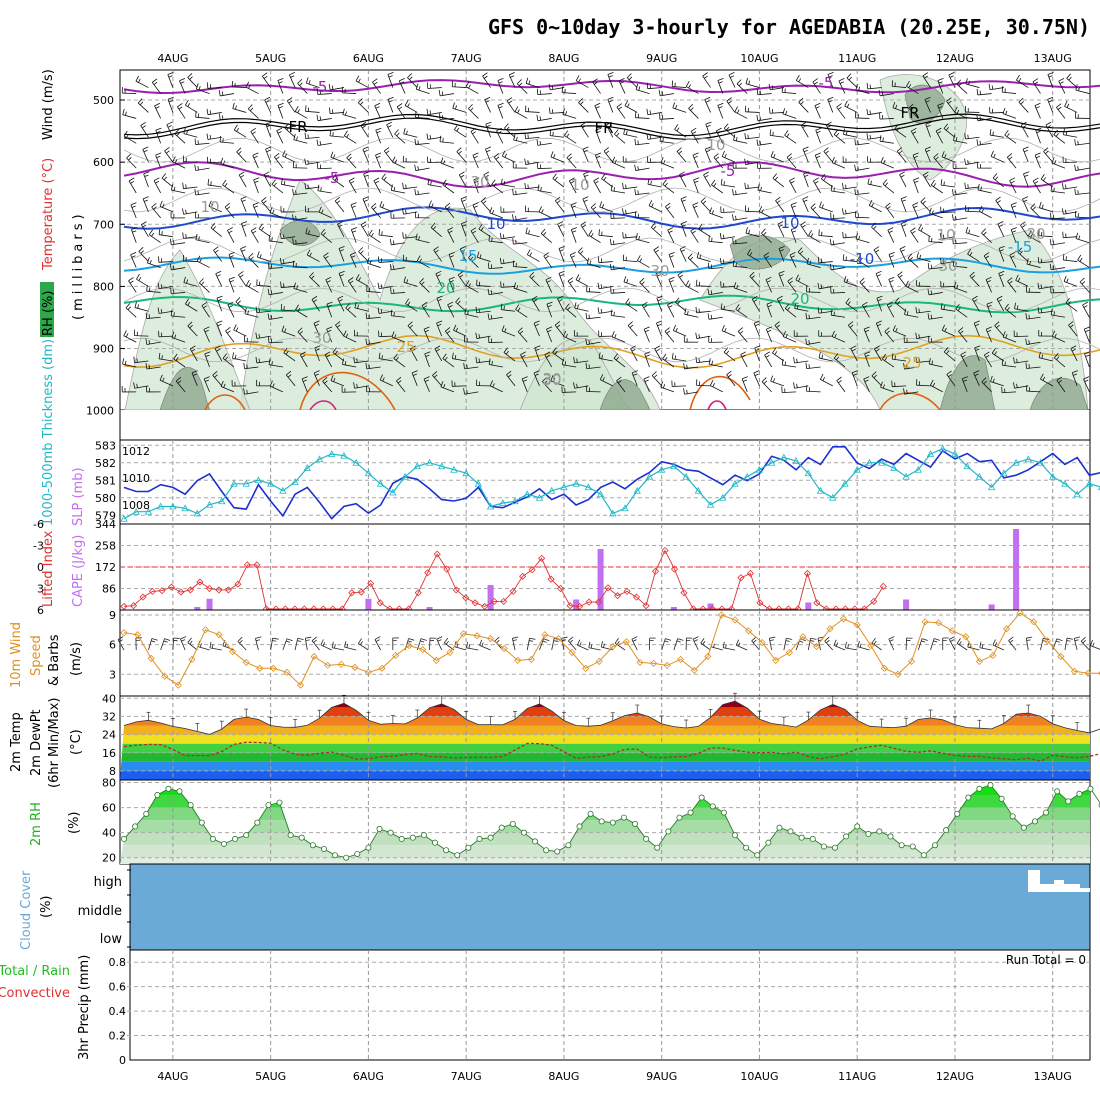 The height and width of the screenshot is (1100, 1100). What do you see at coordinates (611, 751) in the screenshot?
I see `dewpoint-line` at bounding box center [611, 751].